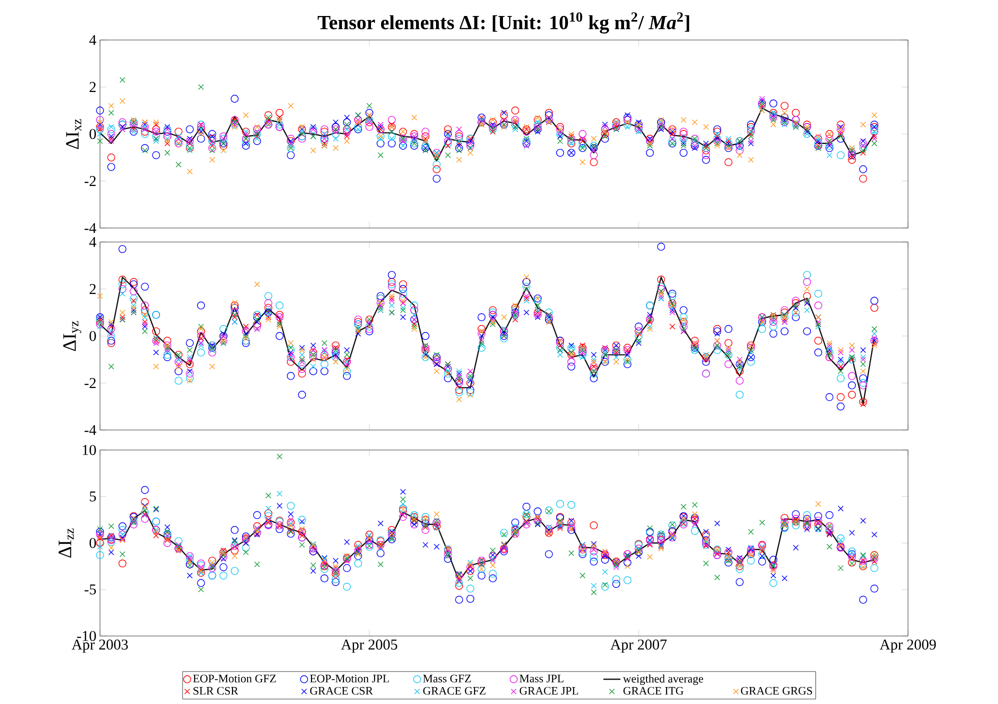  Describe the element at coordinates (638, 646) in the screenshot. I see `x-tick-label: Apr 2007` at that location.